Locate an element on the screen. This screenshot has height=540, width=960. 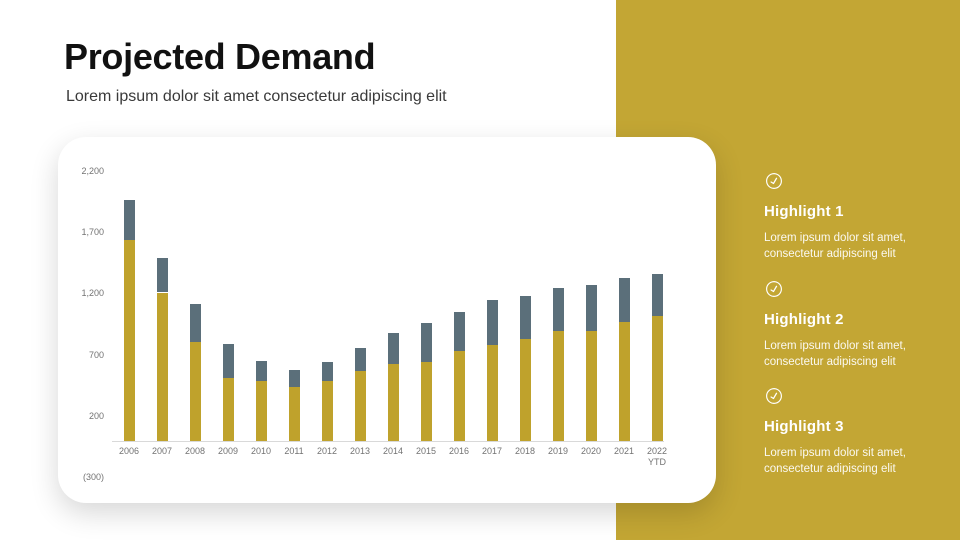
bar-2012-gold-segment is located at coordinates (327, 411).